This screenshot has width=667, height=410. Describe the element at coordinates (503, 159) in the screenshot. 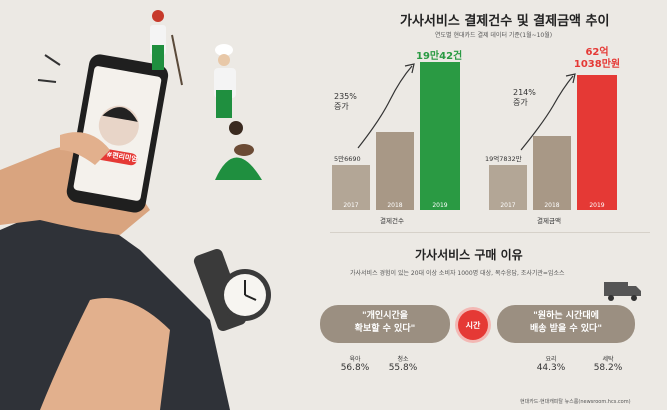

I see `value-label-2017: 19억7832만` at that location.